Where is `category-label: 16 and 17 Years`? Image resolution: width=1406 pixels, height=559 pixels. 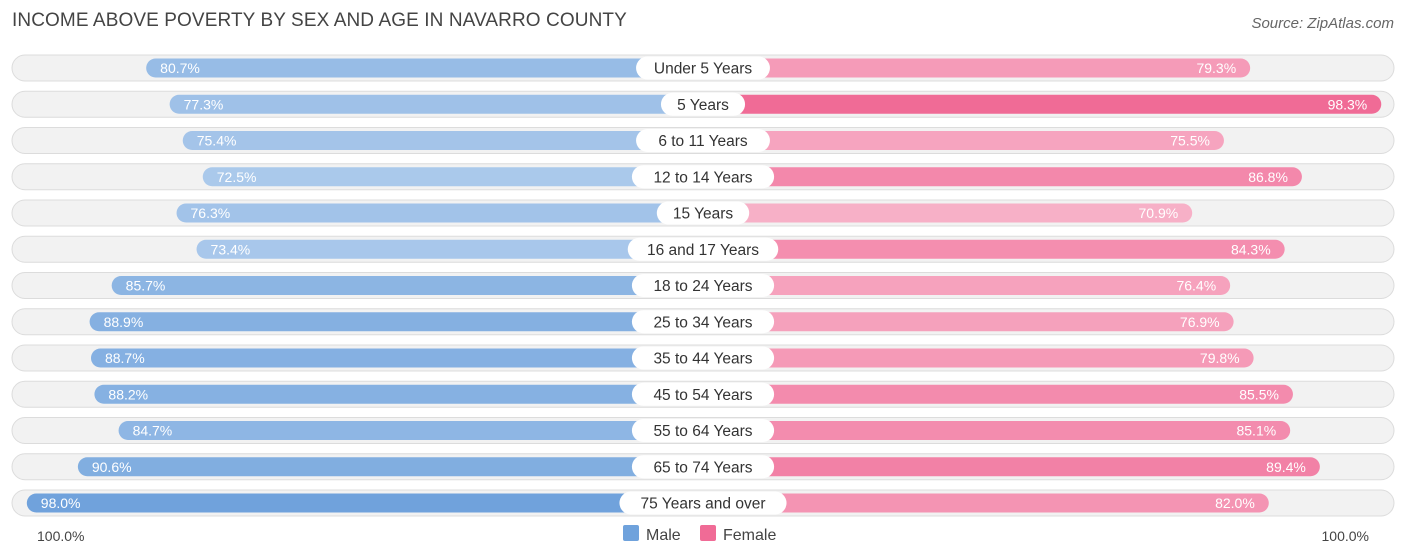 category-label: 16 and 17 Years is located at coordinates (703, 250).